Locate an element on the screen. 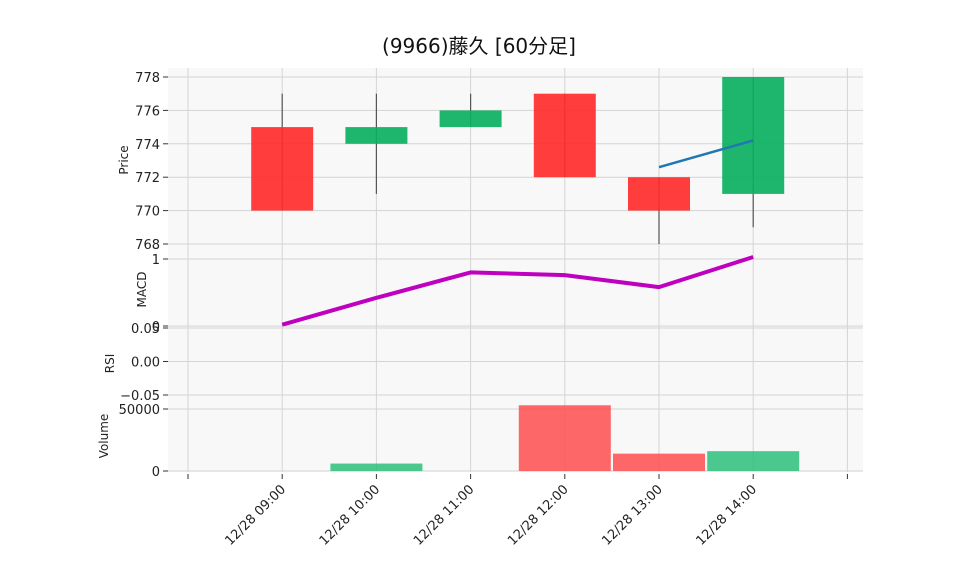 The image size is (958, 575). y-axis-label: RSI is located at coordinates (110, 364).